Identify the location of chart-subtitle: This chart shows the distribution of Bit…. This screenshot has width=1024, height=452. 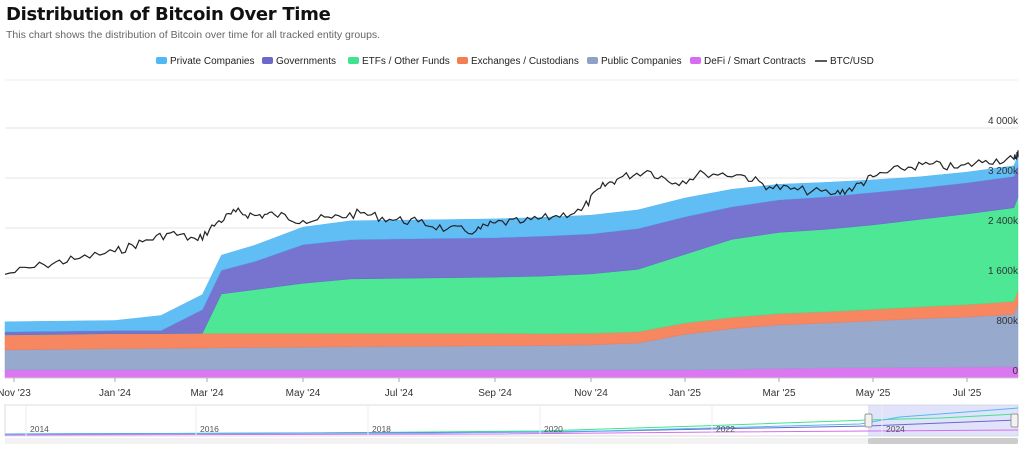
(193, 35).